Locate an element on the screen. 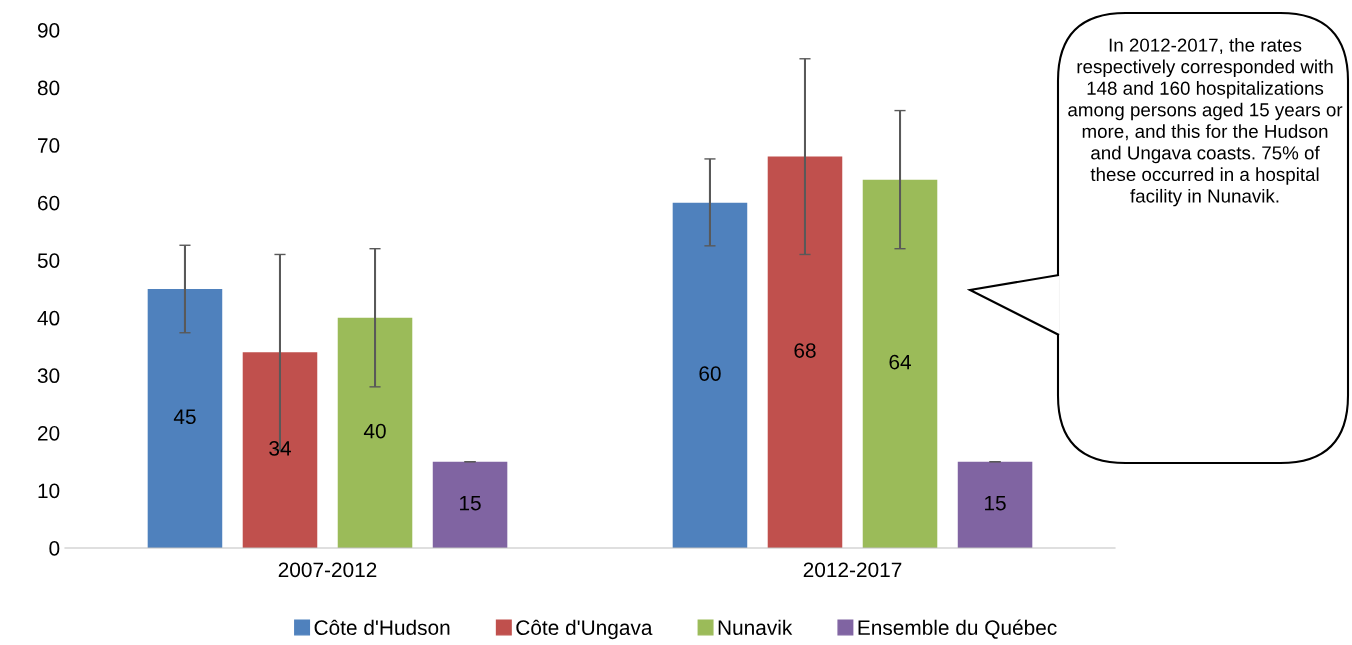  y-tick-label: 10 is located at coordinates (49, 491).